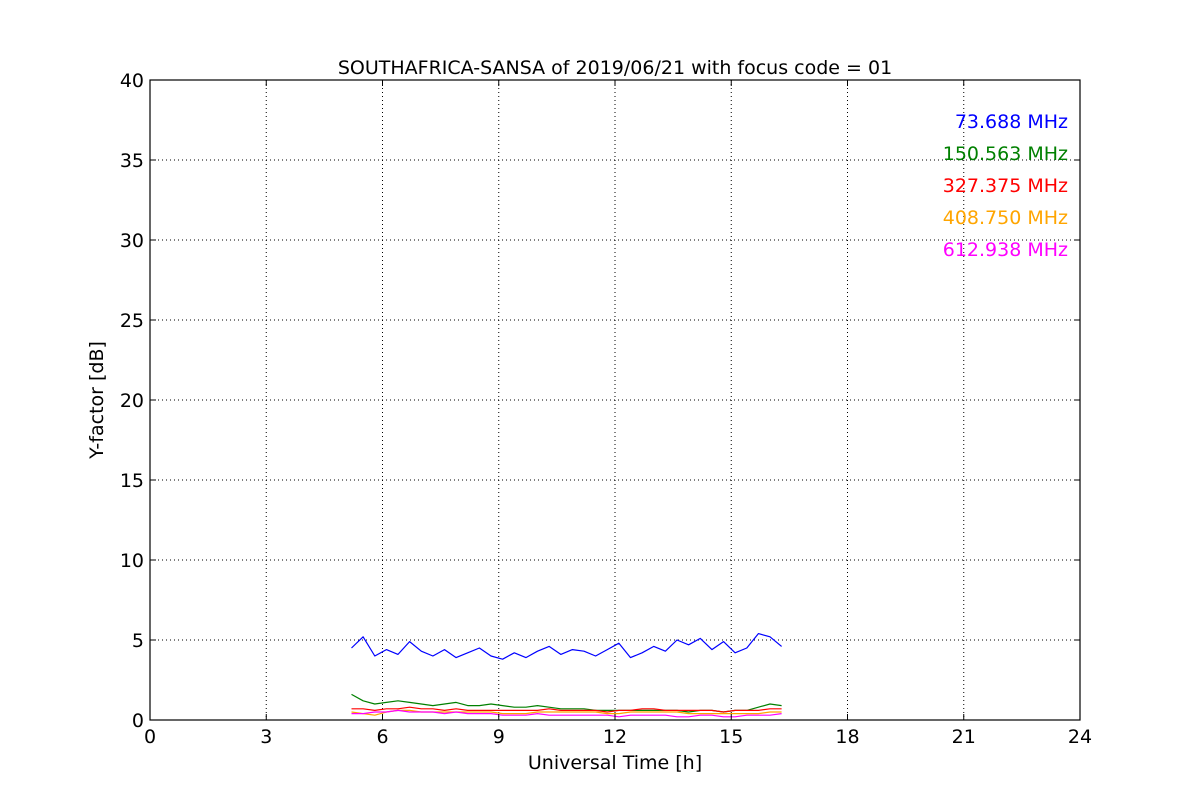 This screenshot has width=1200, height=800. Describe the element at coordinates (138, 641) in the screenshot. I see `y-tick-label: 5` at that location.